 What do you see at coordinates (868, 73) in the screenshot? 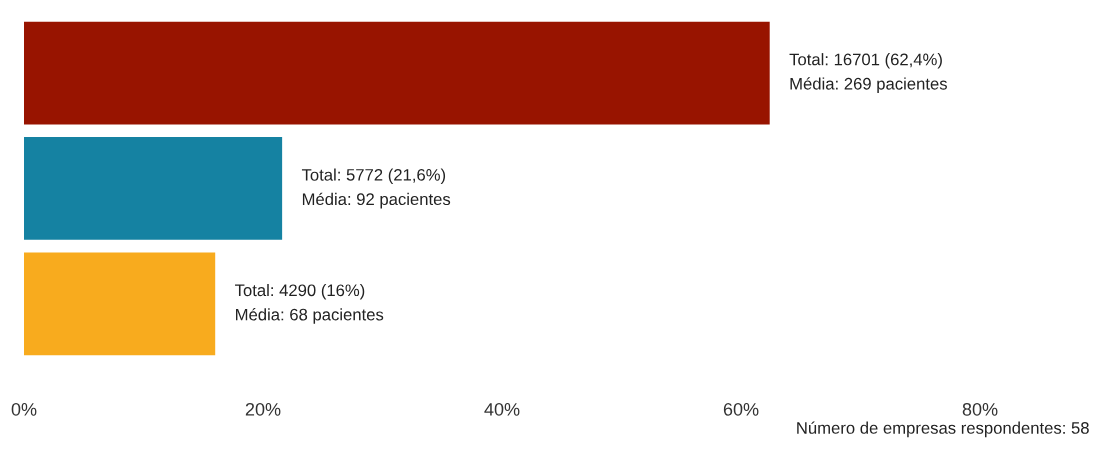
I see `data-label: Total: 16701 (62,4%) Média: 269 pacientes` at bounding box center [868, 73].